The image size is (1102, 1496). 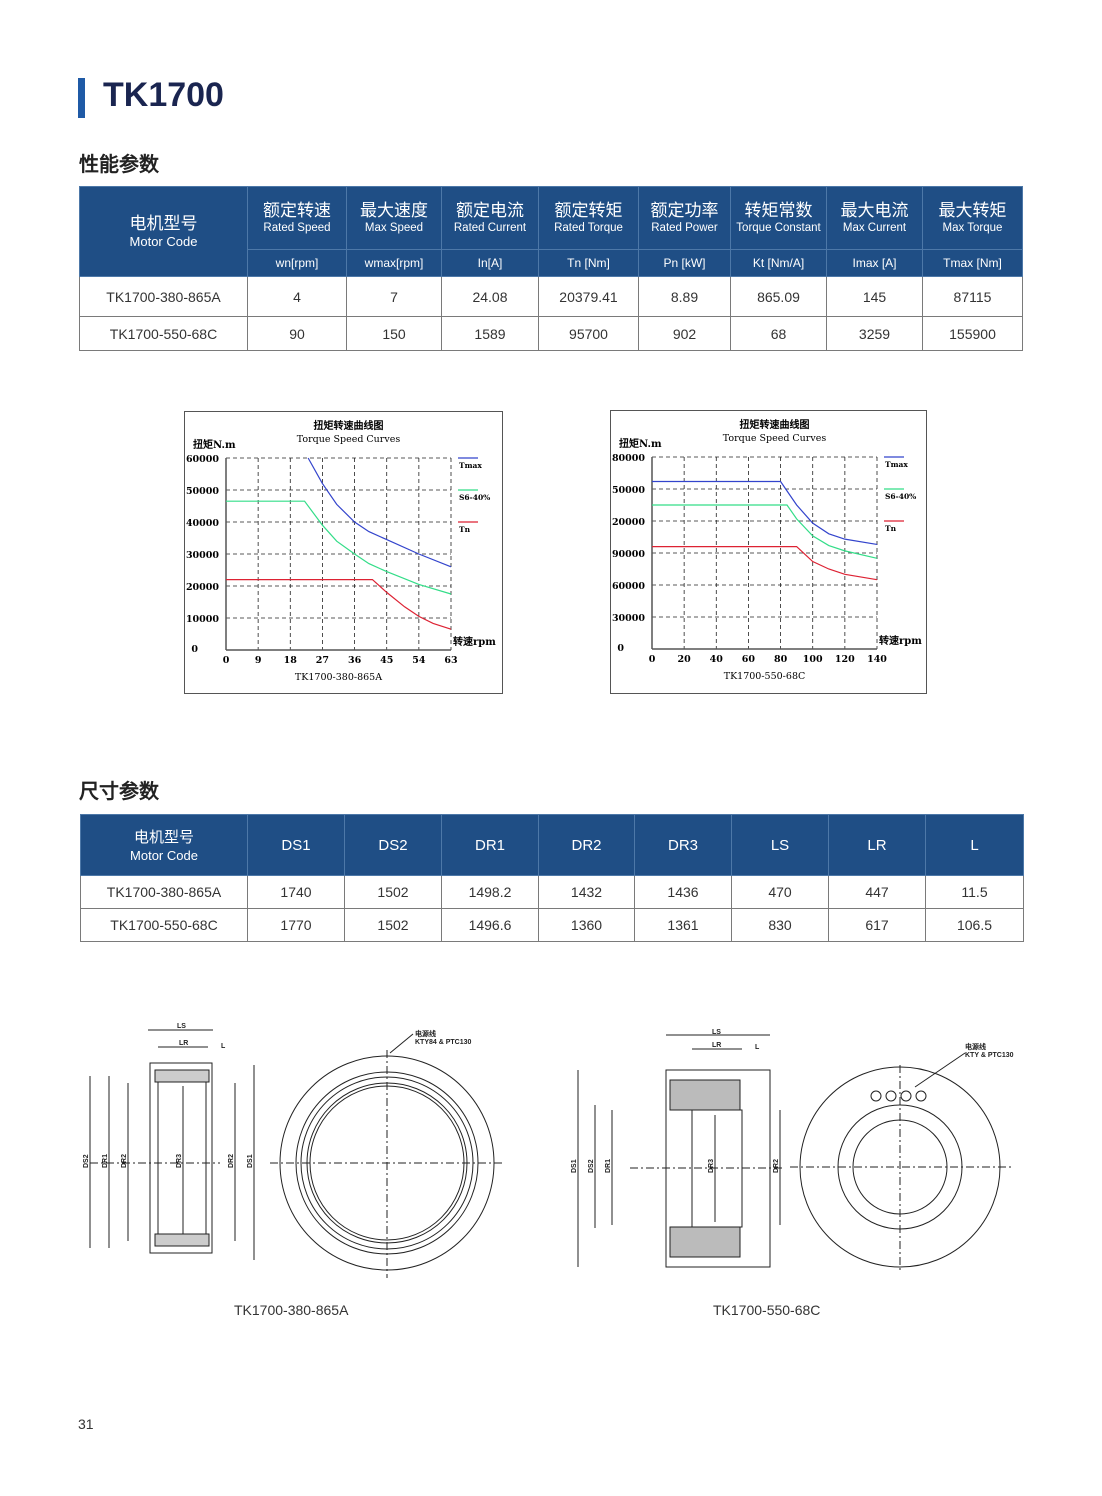 What do you see at coordinates (586, 845) in the screenshot?
I see `column-header: DR2` at bounding box center [586, 845].